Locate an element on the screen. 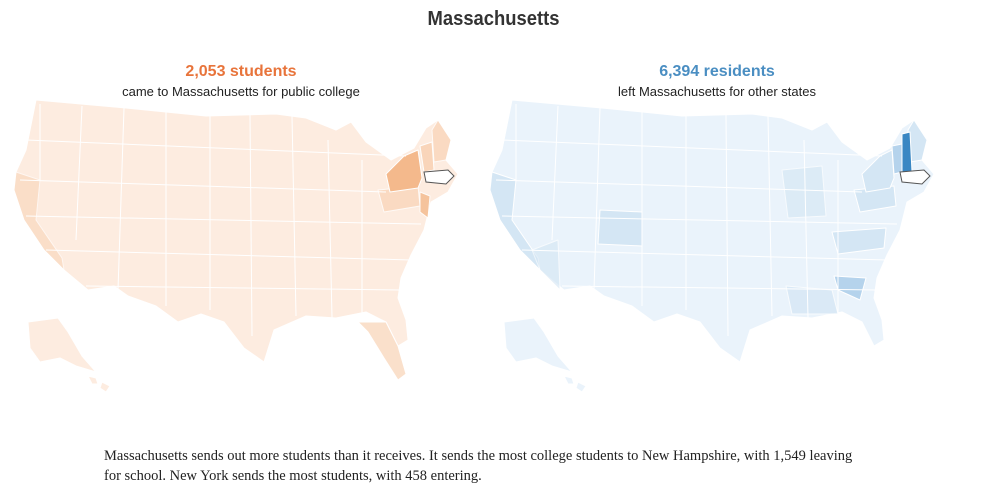  state-new-jersey is located at coordinates (425, 205).